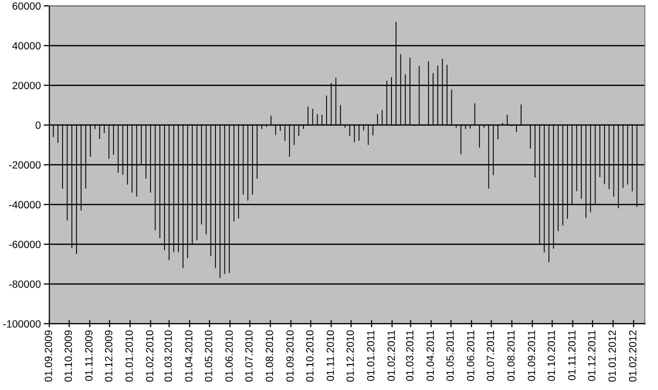  What do you see at coordinates (150, 356) in the screenshot?
I see `x-tick-label: 01.02.2010` at bounding box center [150, 356].